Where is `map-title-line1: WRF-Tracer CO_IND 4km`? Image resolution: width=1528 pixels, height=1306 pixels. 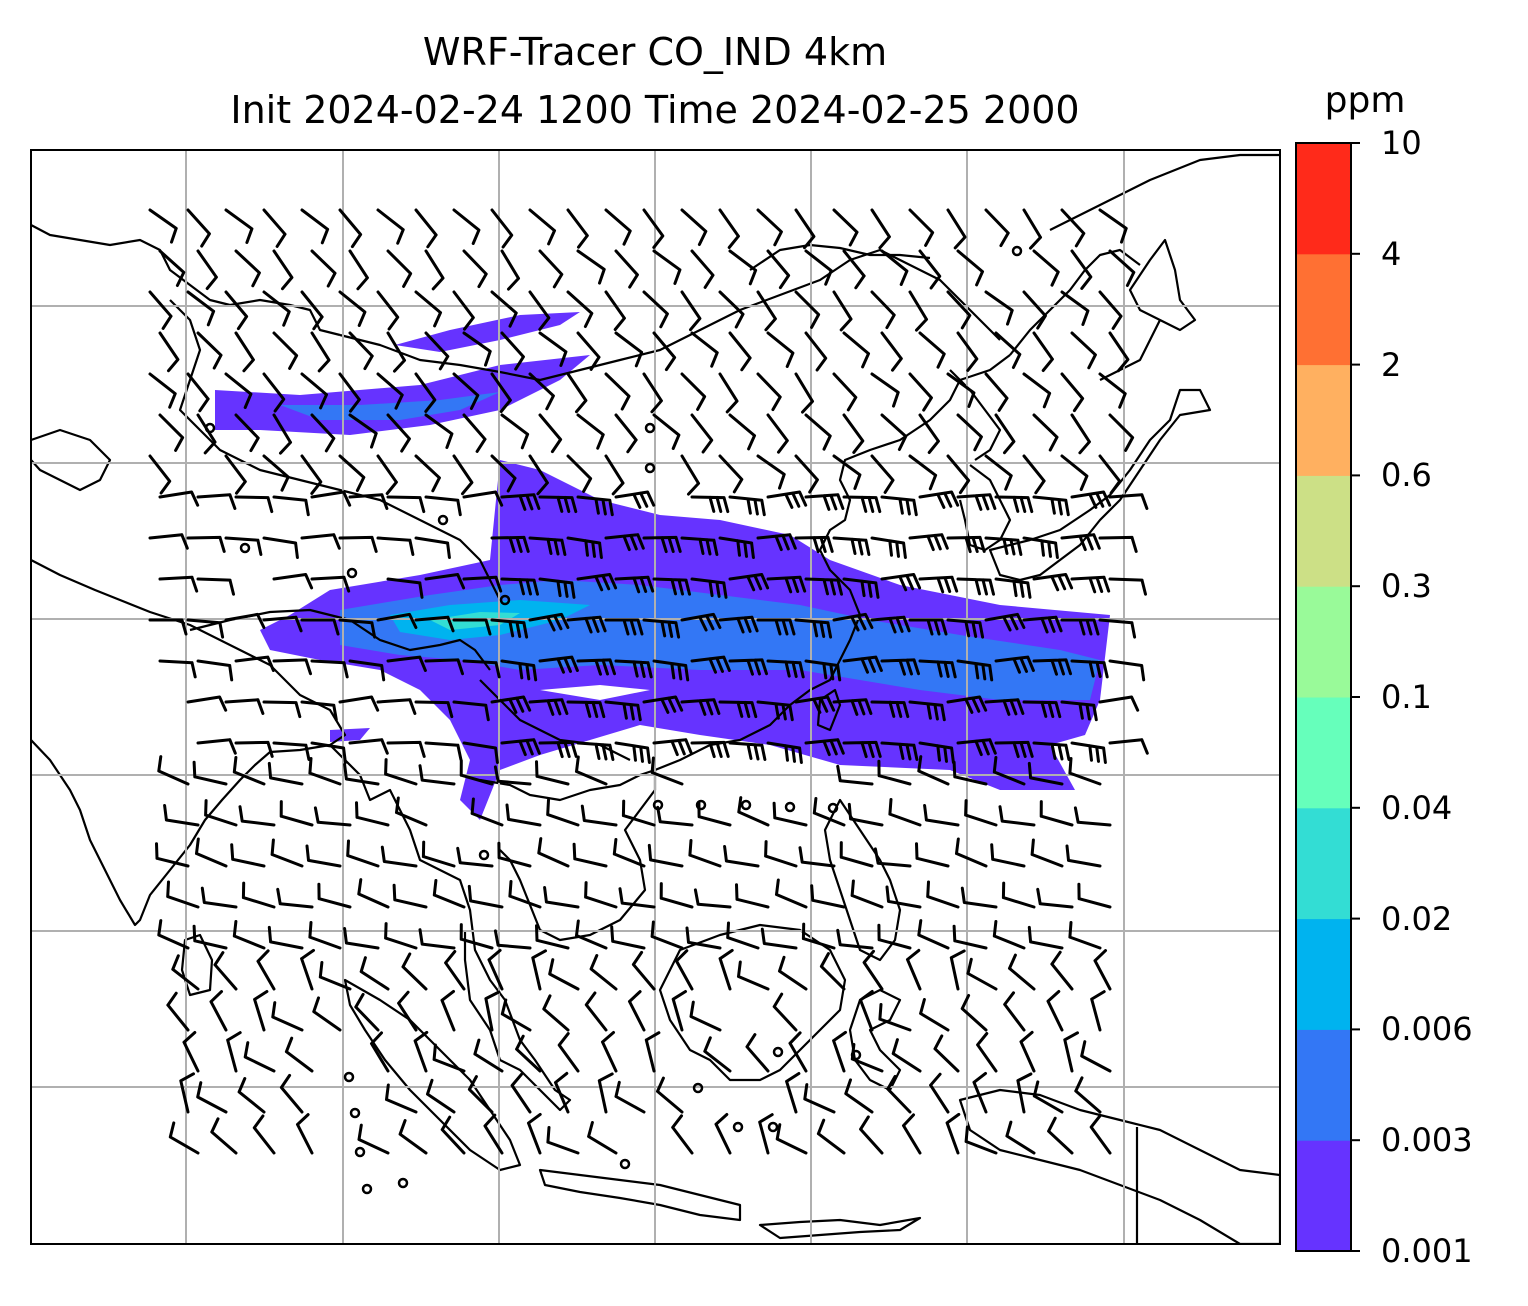 map-title-line1: WRF-Tracer CO_IND 4km is located at coordinates (655, 52).